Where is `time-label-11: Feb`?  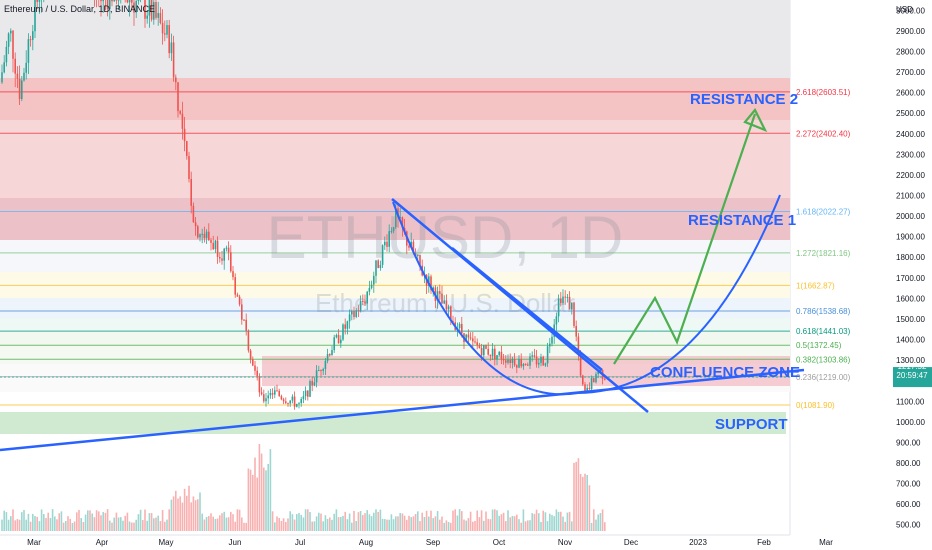
time-label-11: Feb is located at coordinates (764, 542).